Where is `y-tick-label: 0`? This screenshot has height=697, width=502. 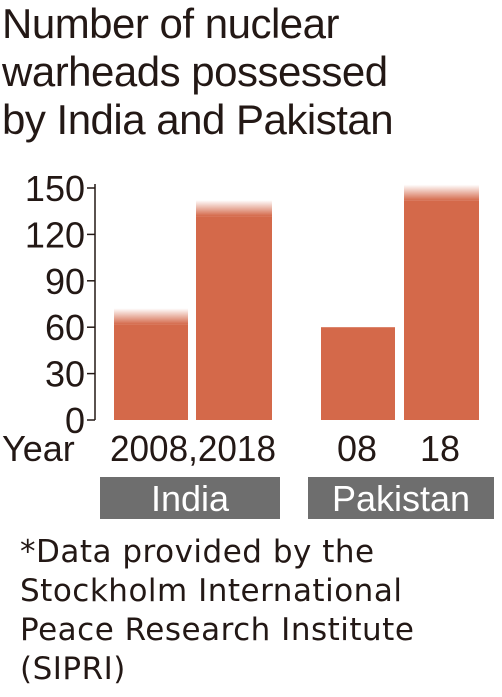
y-tick-label: 0 is located at coordinates (75, 420).